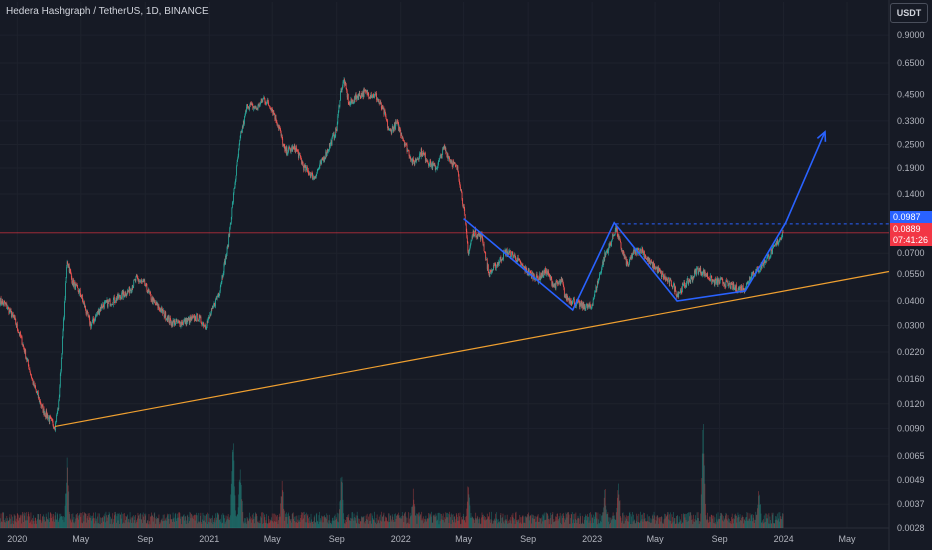 Image resolution: width=932 pixels, height=550 pixels. Describe the element at coordinates (909, 13) in the screenshot. I see `currency-unit-button: USDT` at that location.